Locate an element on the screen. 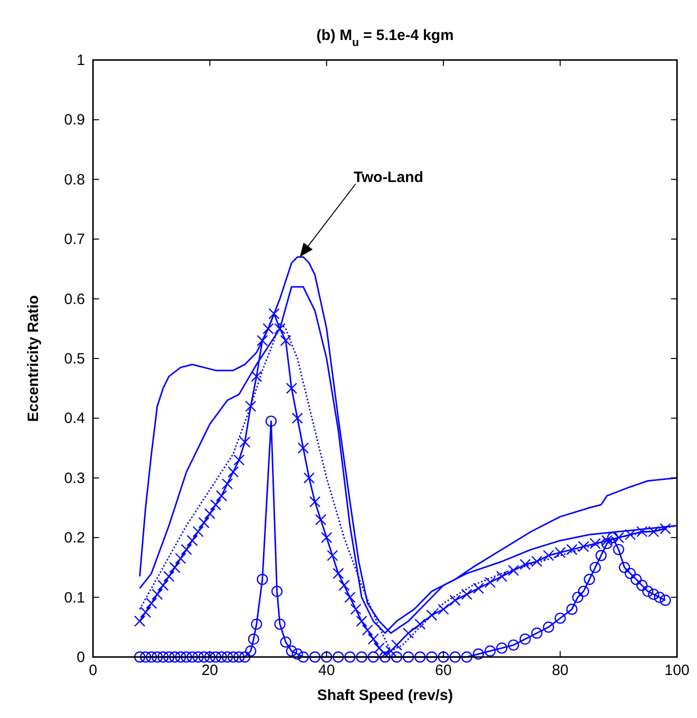 Image resolution: width=697 pixels, height=718 pixels. y-tick-label: 0.6 is located at coordinates (74, 299).